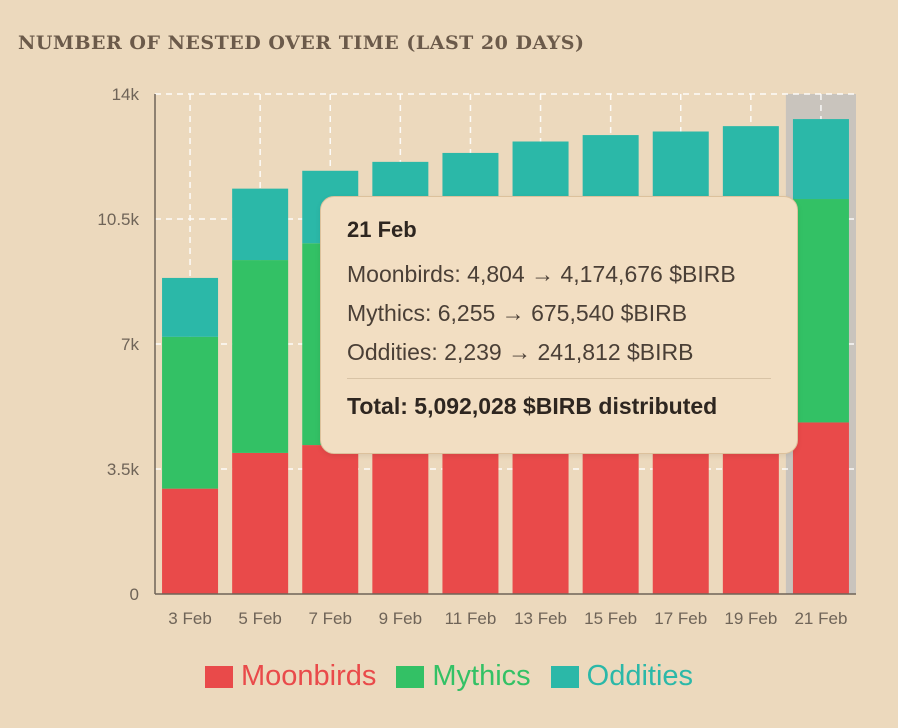 This screenshot has height=728, width=898. What do you see at coordinates (610, 618) in the screenshot?
I see `x-tick-label: 15 Feb` at bounding box center [610, 618].